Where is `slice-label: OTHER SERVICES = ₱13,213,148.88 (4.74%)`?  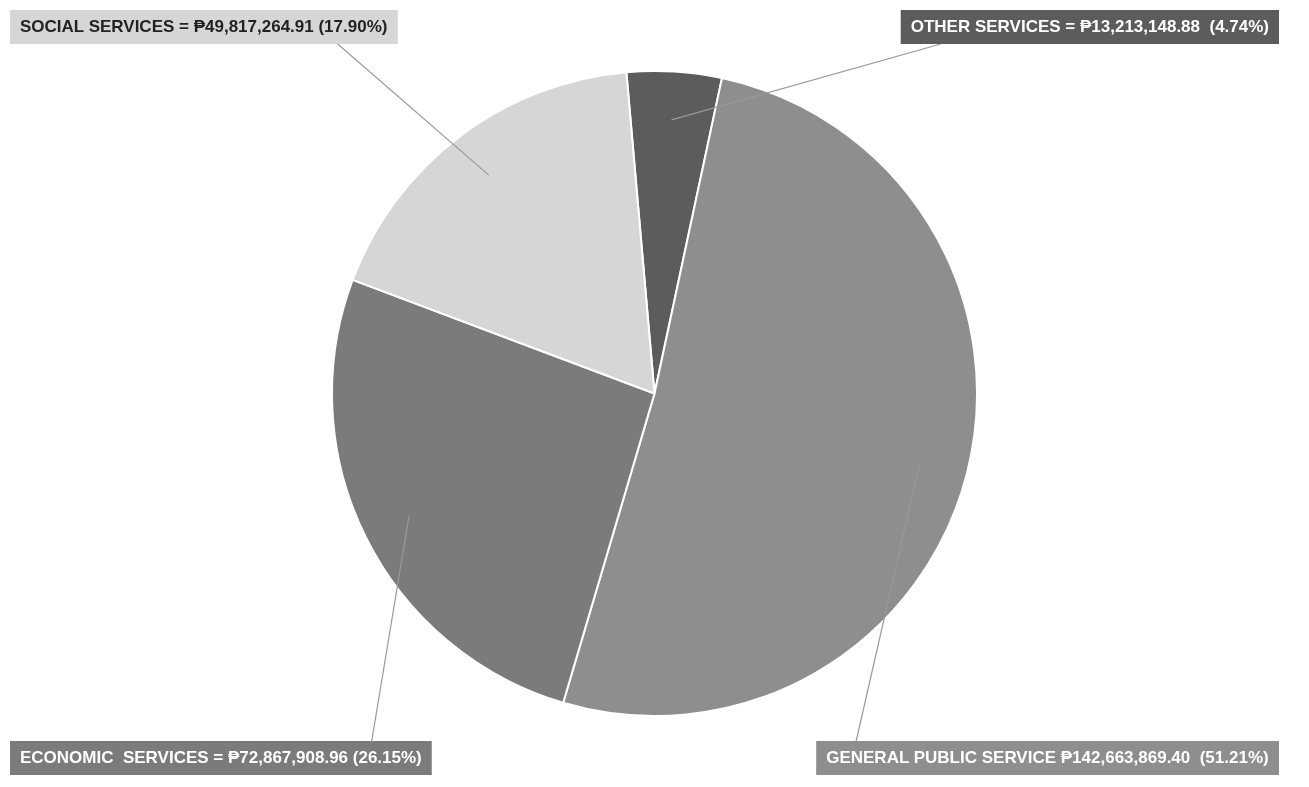 slice-label: OTHER SERVICES = ₱13,213,148.88 (4.74%) is located at coordinates (1090, 26).